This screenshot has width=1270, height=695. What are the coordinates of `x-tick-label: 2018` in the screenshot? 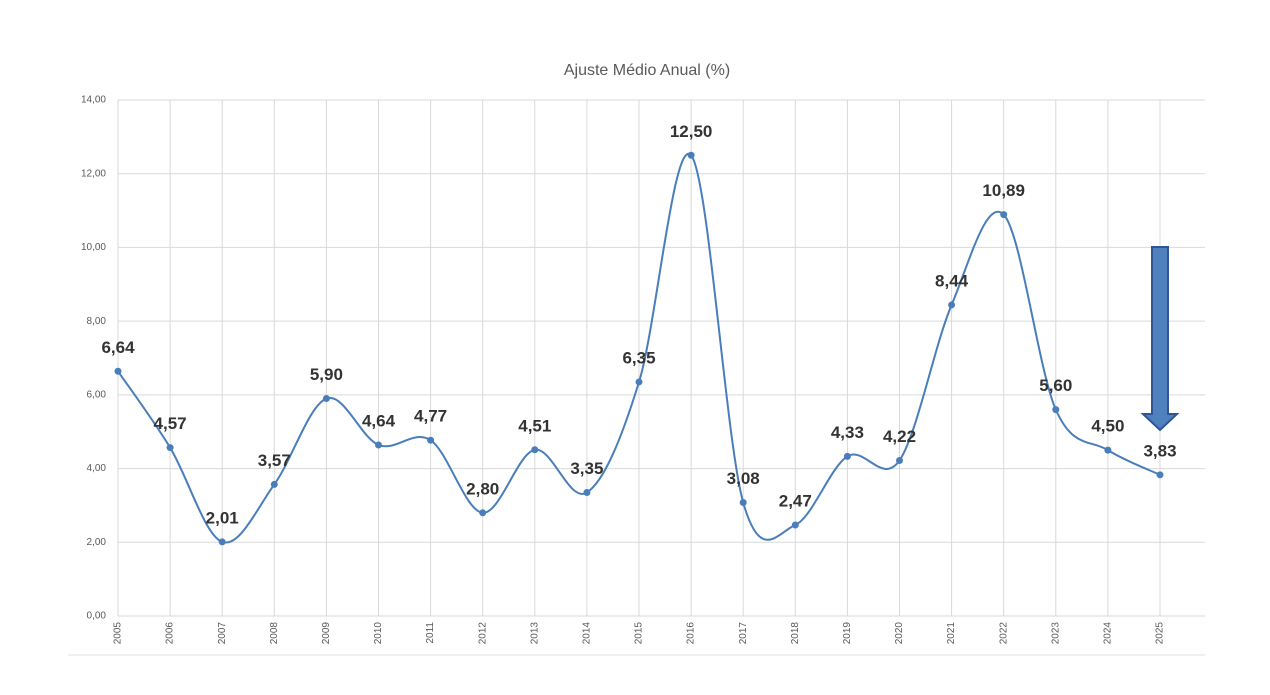 It's located at (795, 633).